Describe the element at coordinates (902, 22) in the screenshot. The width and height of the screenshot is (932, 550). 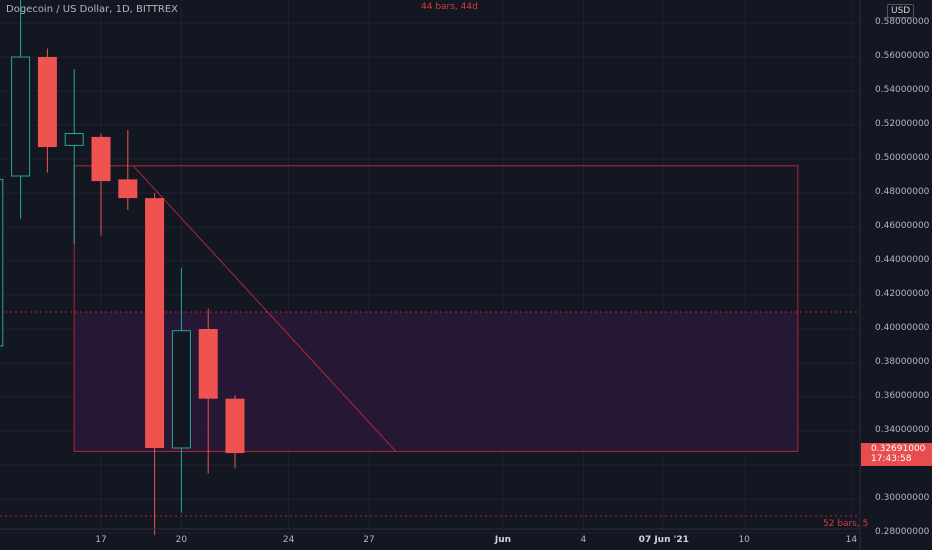
I see `price-scale-label: 0.58000000` at that location.